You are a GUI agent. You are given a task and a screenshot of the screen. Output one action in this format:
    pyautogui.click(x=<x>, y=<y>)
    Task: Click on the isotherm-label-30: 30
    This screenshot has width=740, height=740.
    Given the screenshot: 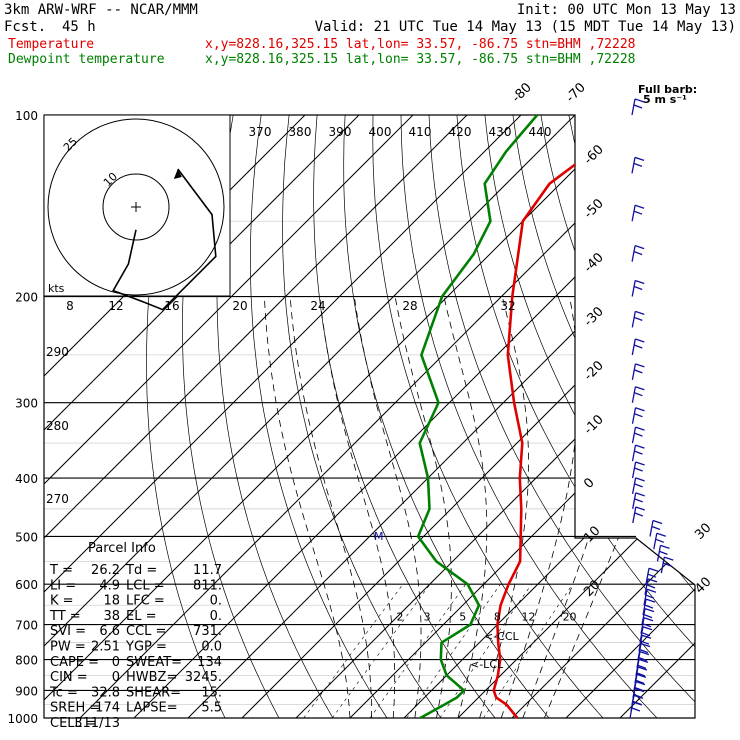 What is the action you would take?
    pyautogui.click(x=703, y=532)
    